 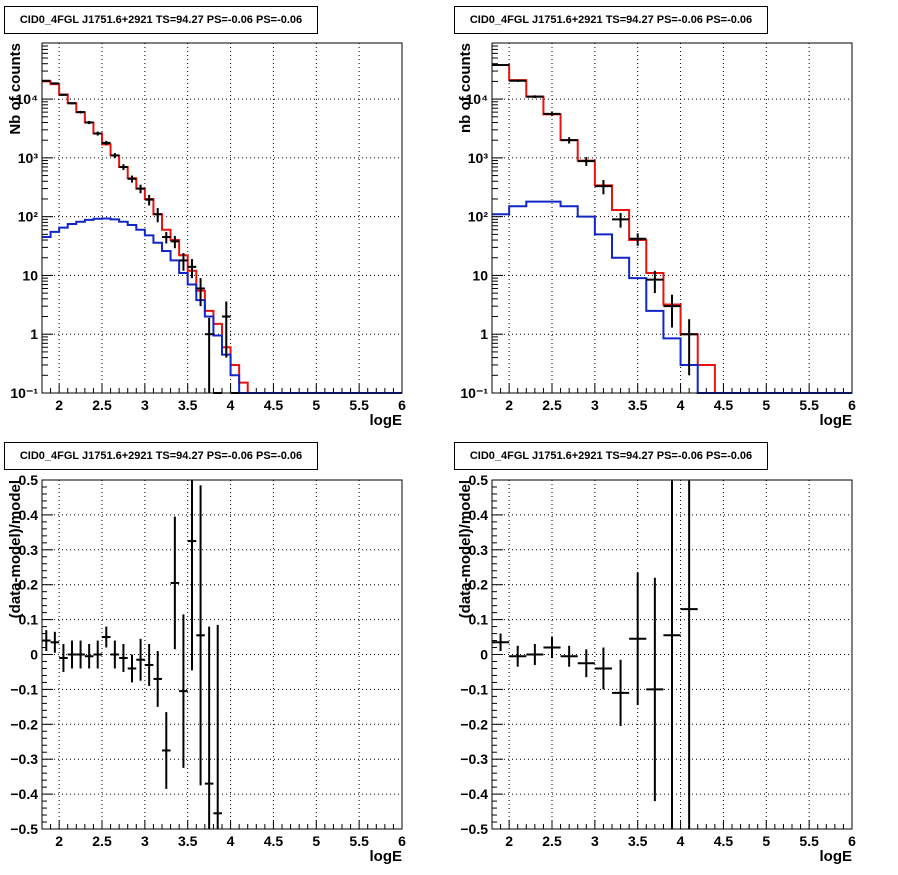 What do you see at coordinates (478, 158) in the screenshot?
I see `y-tick-label: 10³` at bounding box center [478, 158].